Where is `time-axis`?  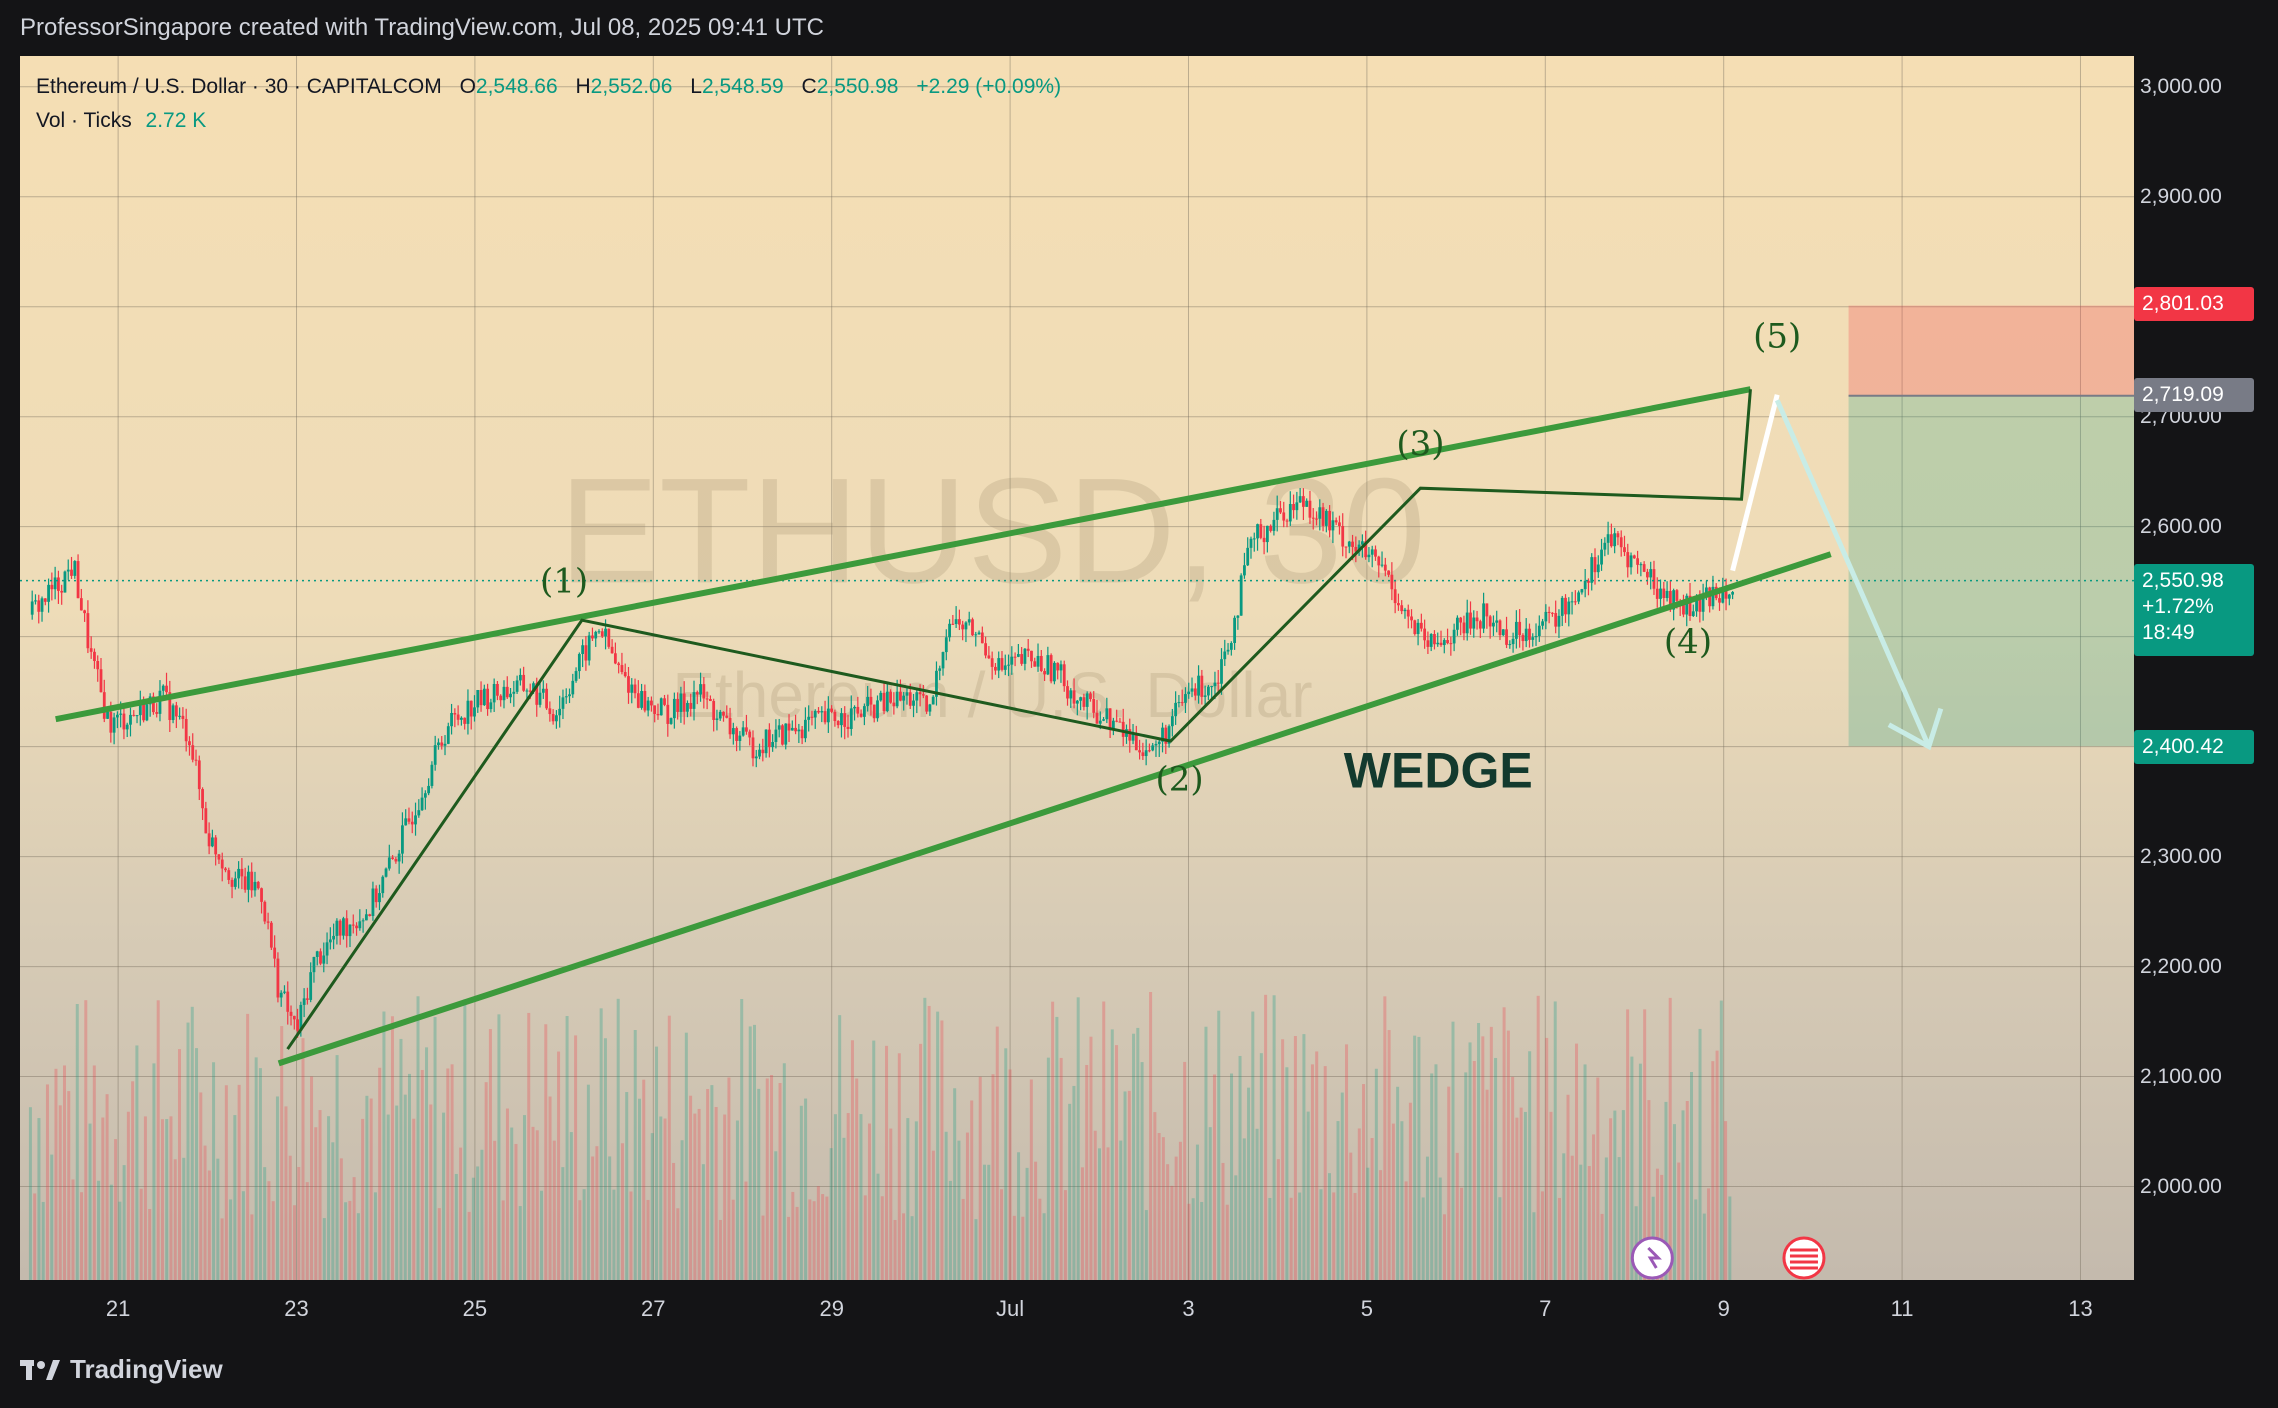
time-axis is located at coordinates (1077, 1308).